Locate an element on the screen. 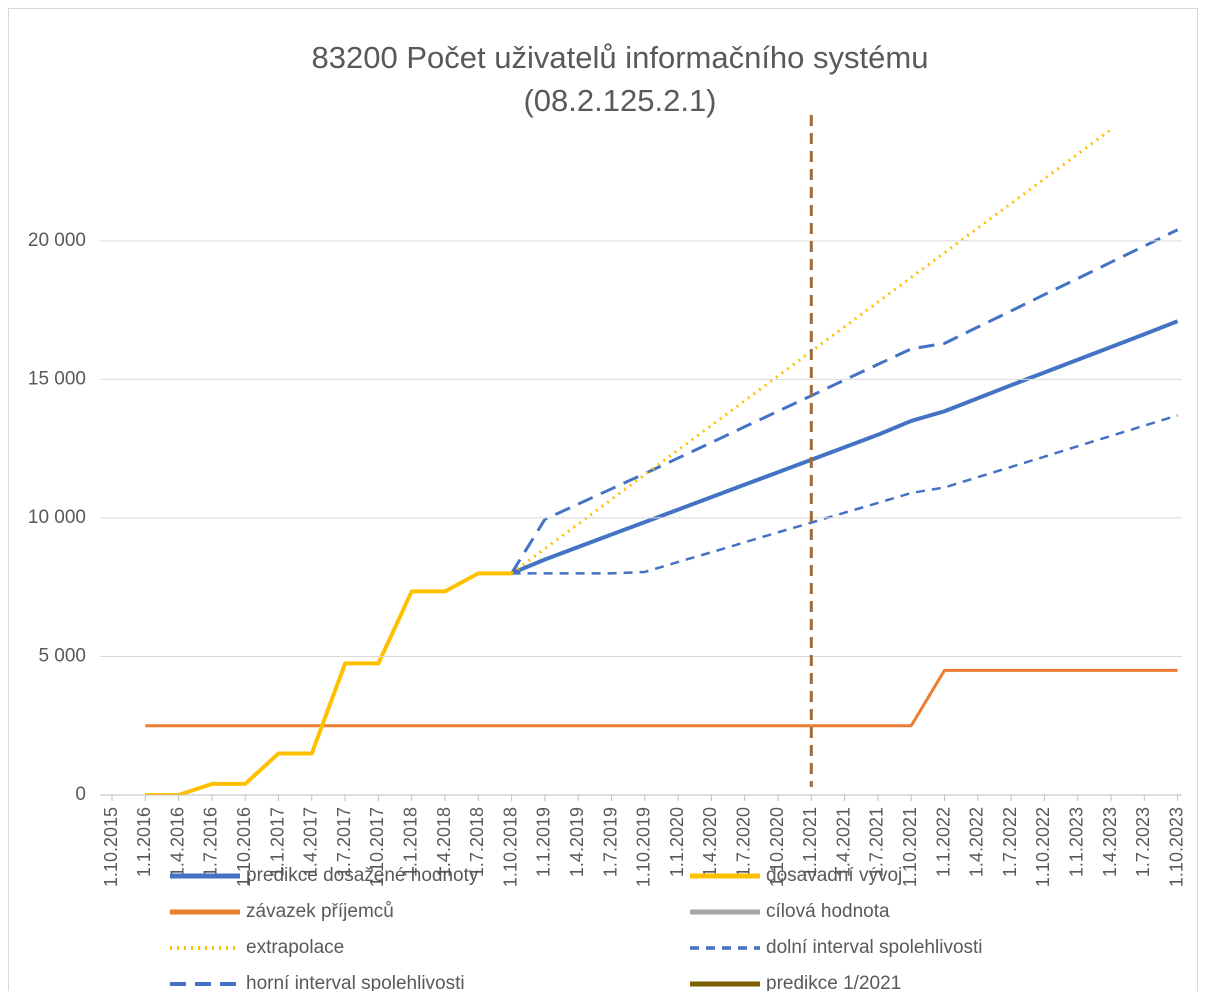  x-tick-label: 1.10.2018 is located at coordinates (510, 847).